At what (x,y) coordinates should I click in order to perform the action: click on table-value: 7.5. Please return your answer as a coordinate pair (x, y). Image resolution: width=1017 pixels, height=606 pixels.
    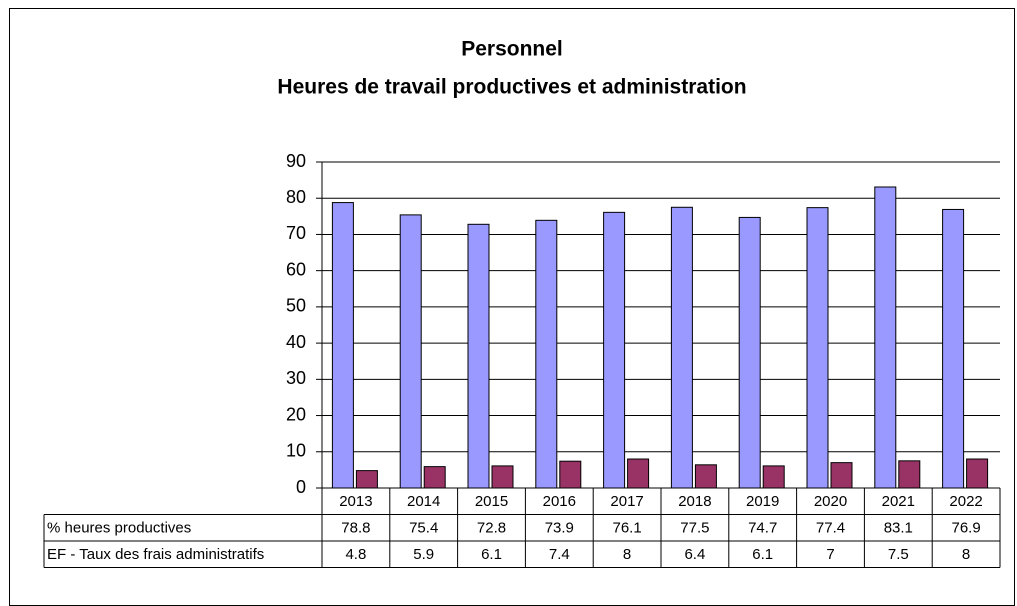
    Looking at the image, I should click on (898, 554).